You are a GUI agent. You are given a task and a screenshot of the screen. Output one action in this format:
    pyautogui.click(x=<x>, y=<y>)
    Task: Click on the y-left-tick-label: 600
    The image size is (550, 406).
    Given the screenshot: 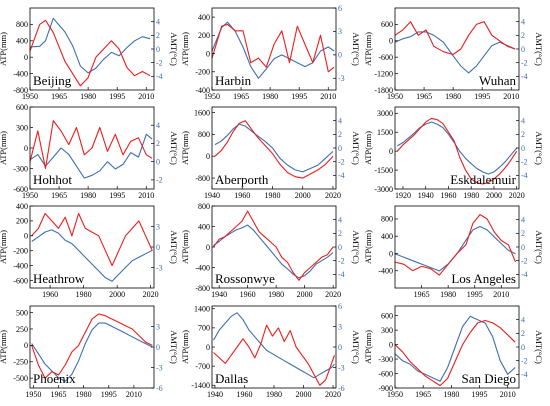 What is the action you would take?
    pyautogui.click(x=387, y=24)
    